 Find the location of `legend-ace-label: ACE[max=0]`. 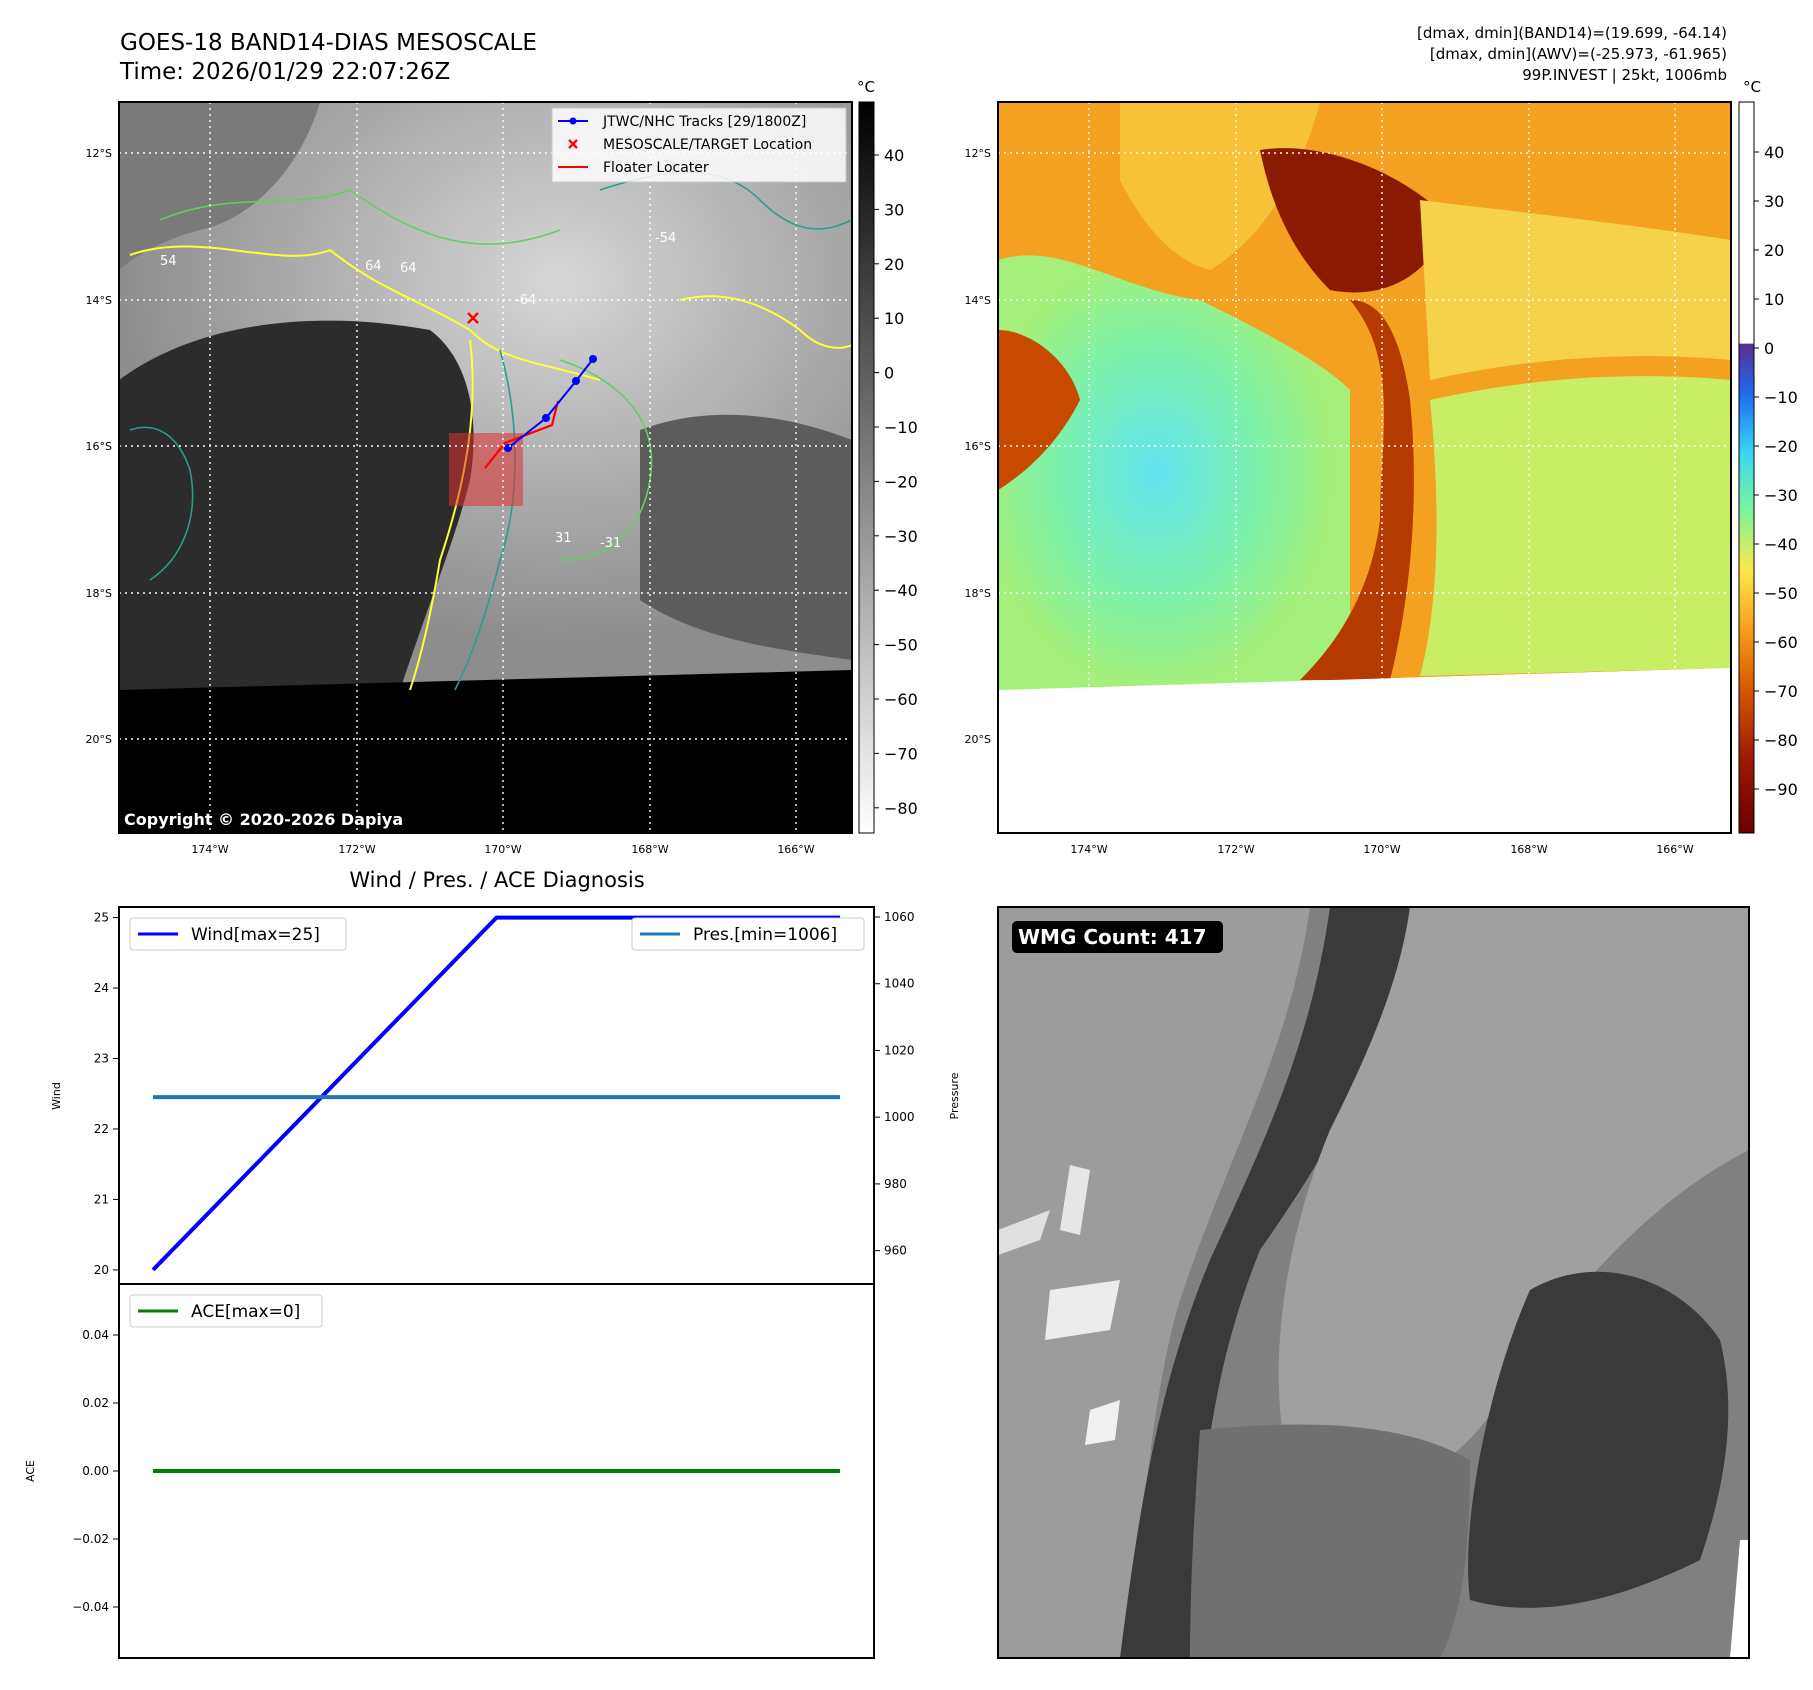

legend-ace-label: ACE[max=0] is located at coordinates (245, 1312).